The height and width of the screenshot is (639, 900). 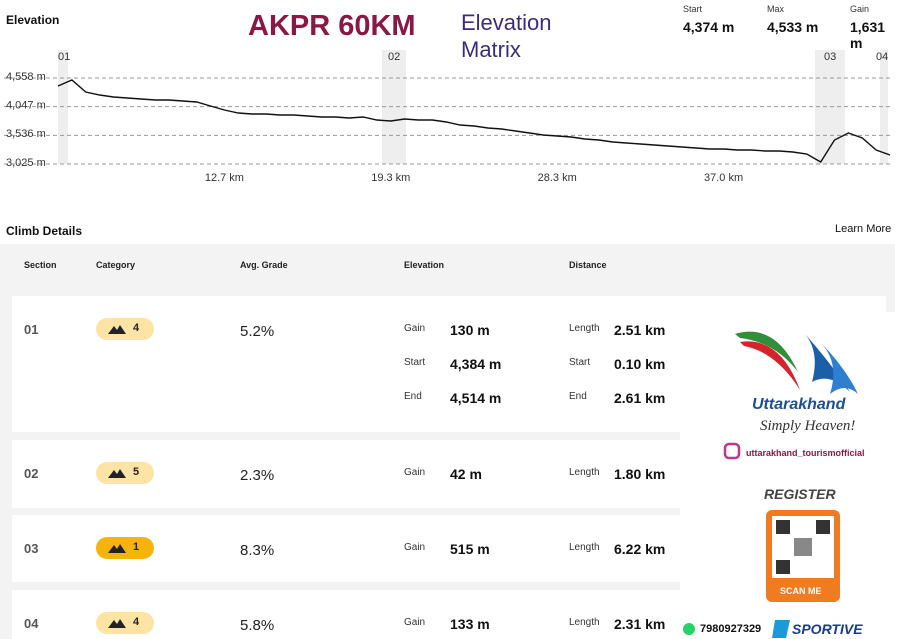 What do you see at coordinates (830, 57) in the screenshot?
I see `section-label: 03` at bounding box center [830, 57].